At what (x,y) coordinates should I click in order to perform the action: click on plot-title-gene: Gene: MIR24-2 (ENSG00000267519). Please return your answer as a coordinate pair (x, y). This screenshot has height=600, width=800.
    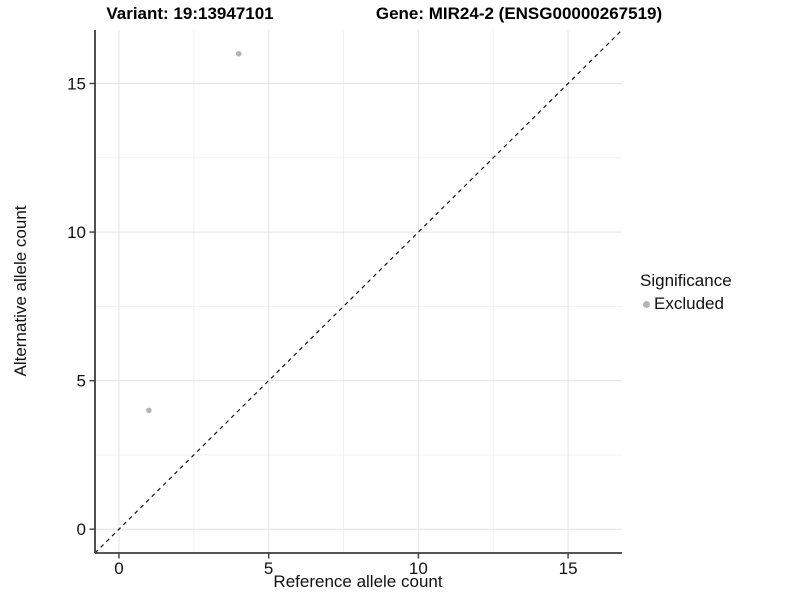
    Looking at the image, I should click on (519, 13).